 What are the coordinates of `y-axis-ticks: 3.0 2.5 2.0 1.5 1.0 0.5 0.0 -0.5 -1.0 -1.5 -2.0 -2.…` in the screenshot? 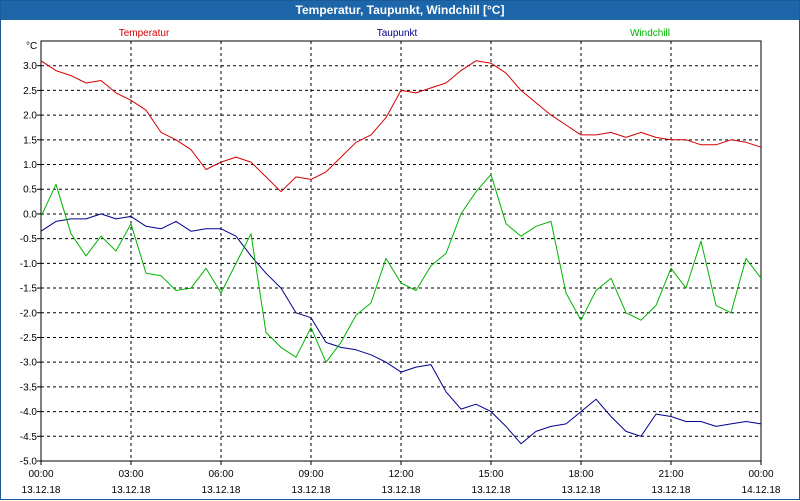 It's located at (30, 264).